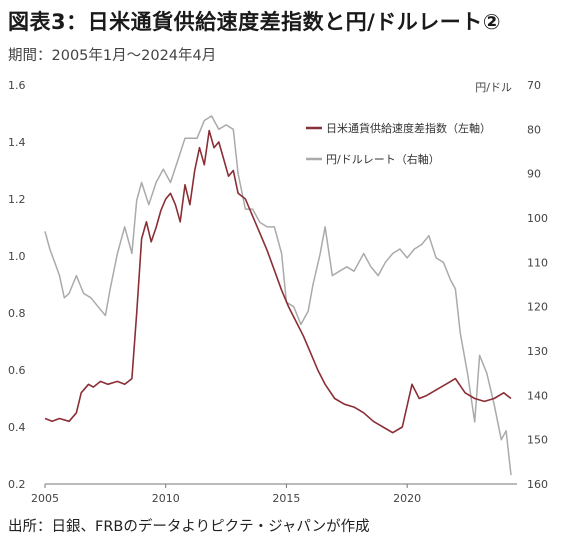  I want to click on legend: 日米通貨供給速度差指数（左軸） 円/ドルレート（右軸）, so click(398, 143).